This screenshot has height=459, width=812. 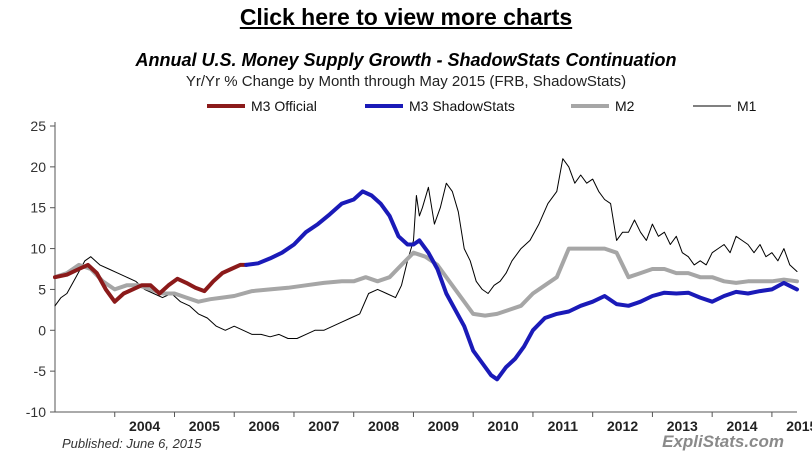 What do you see at coordinates (151, 283) in the screenshot?
I see `series-line-m3-official` at bounding box center [151, 283].